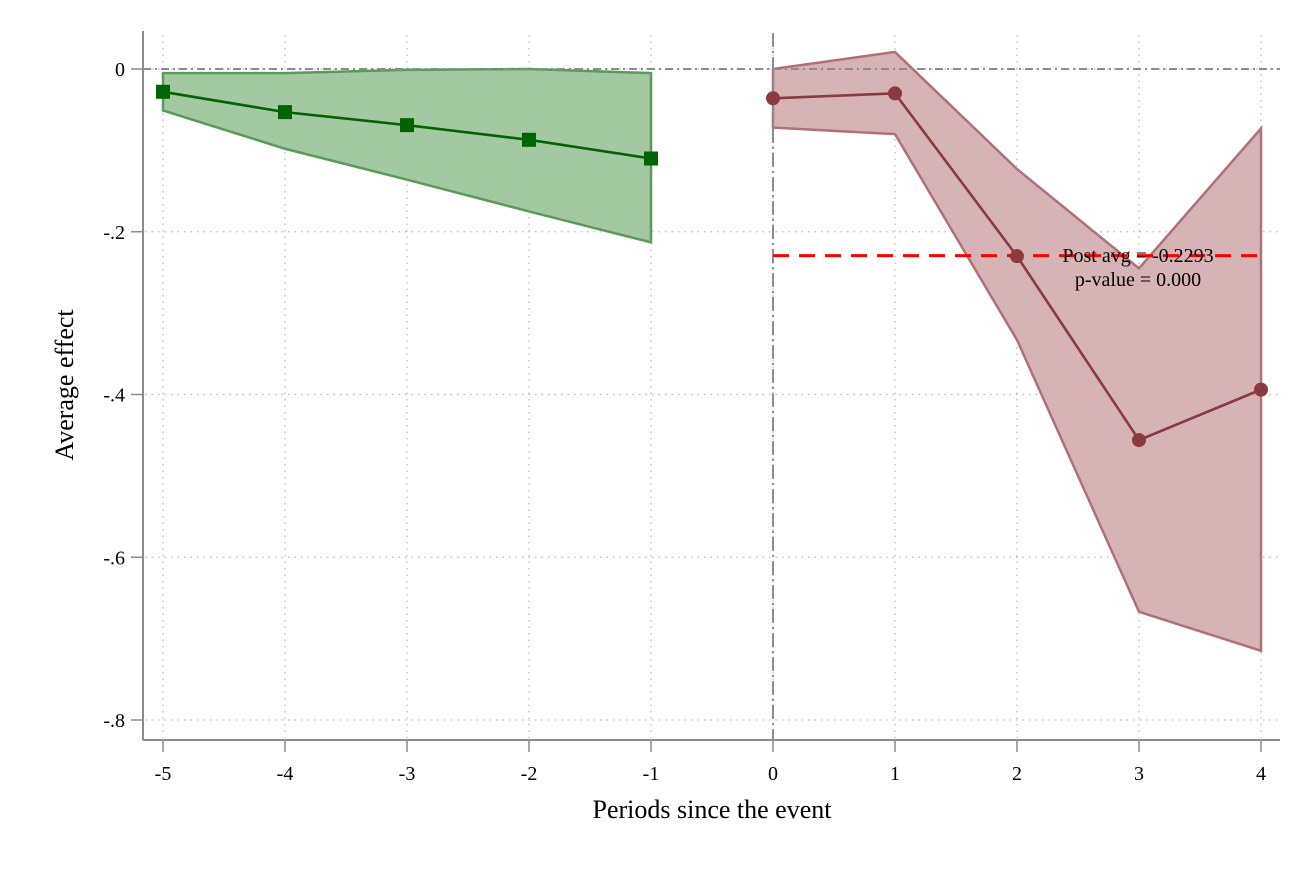 This screenshot has width=1312, height=874. I want to click on x-axis-title: Periods since the event, so click(713, 809).